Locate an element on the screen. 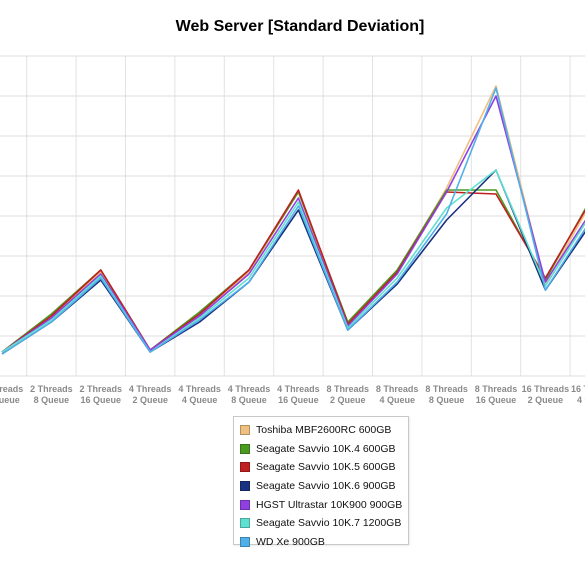  x-tick-label: 8 Threads 4 Queue is located at coordinates (397, 394).